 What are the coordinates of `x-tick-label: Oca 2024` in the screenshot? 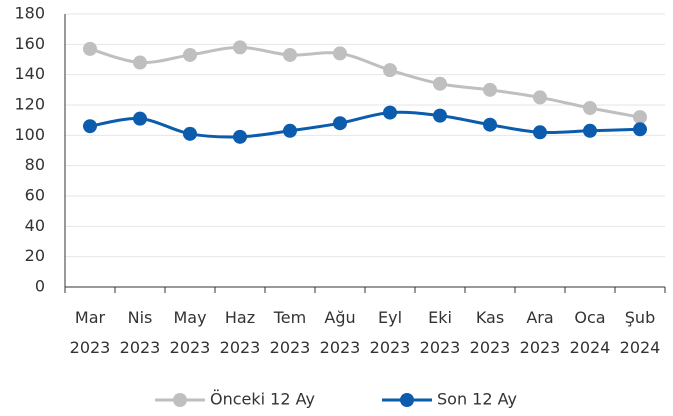 It's located at (590, 332).